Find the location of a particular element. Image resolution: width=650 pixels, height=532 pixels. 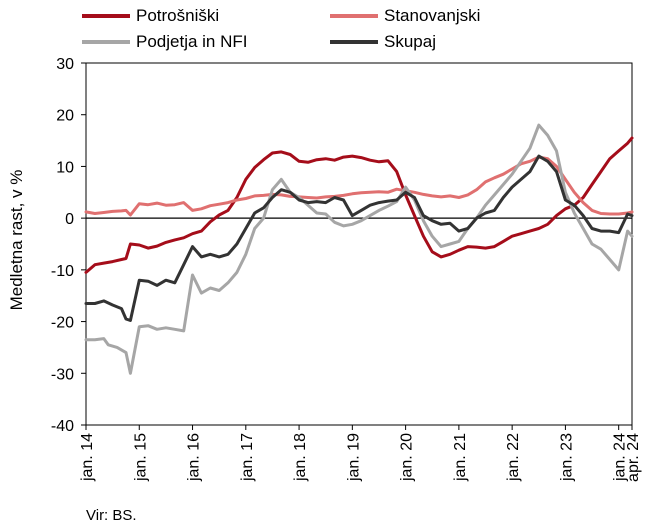

x-tick-label: jan. 22 is located at coordinates (513, 457).